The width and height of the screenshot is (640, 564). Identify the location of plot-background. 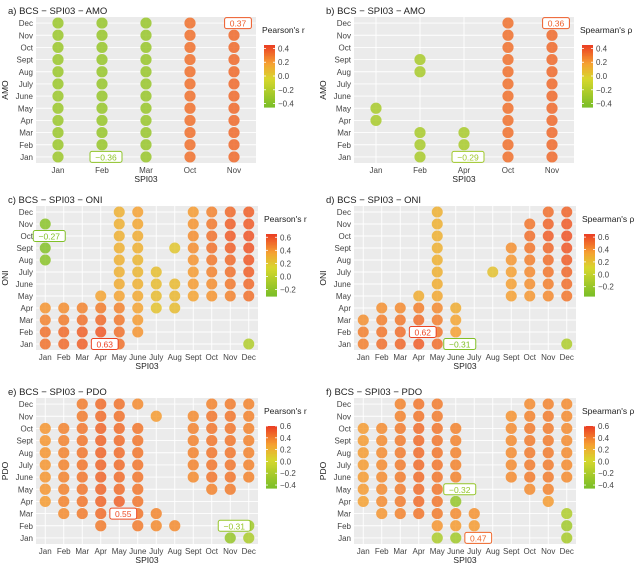
(147, 278).